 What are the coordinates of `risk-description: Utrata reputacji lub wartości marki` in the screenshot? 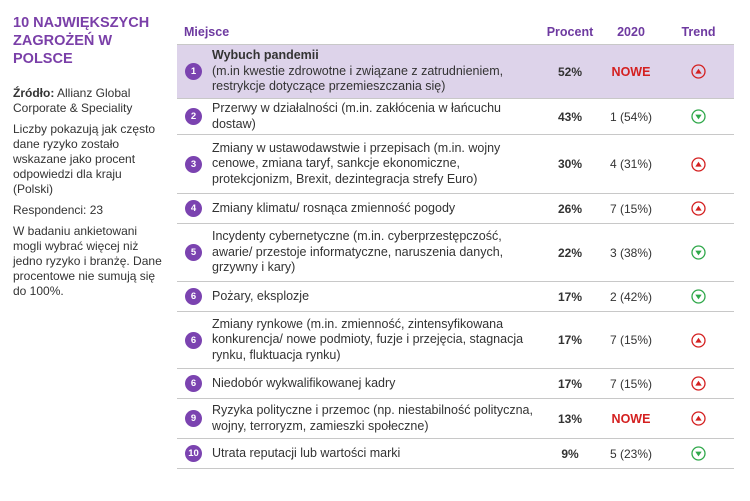 It's located at (306, 454).